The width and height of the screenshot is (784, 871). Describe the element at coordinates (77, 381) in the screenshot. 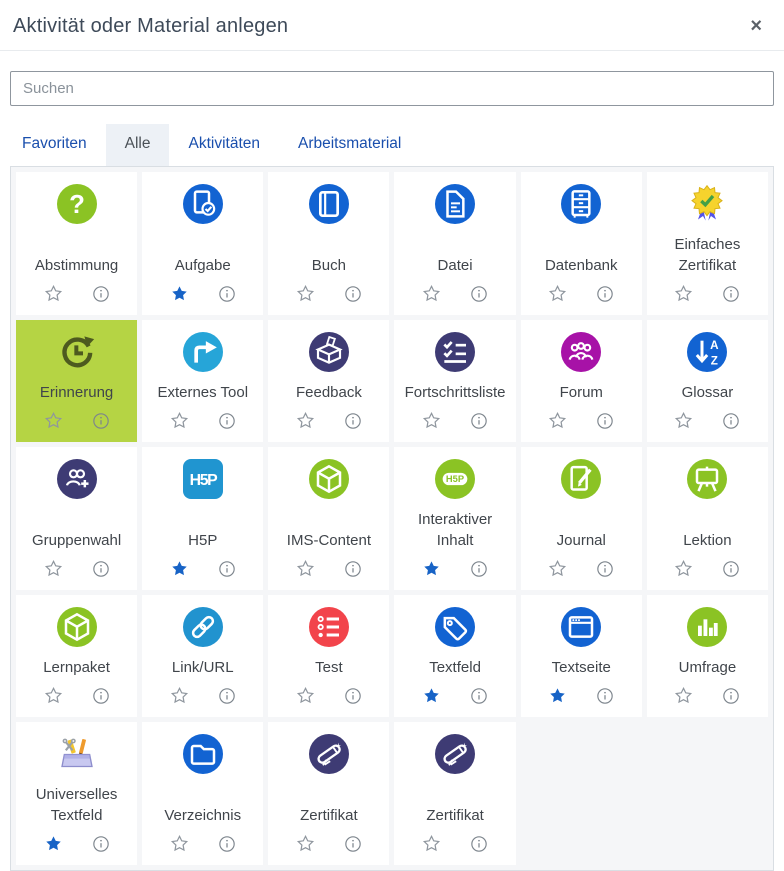

I see `activity-tile: Erinnerung` at that location.